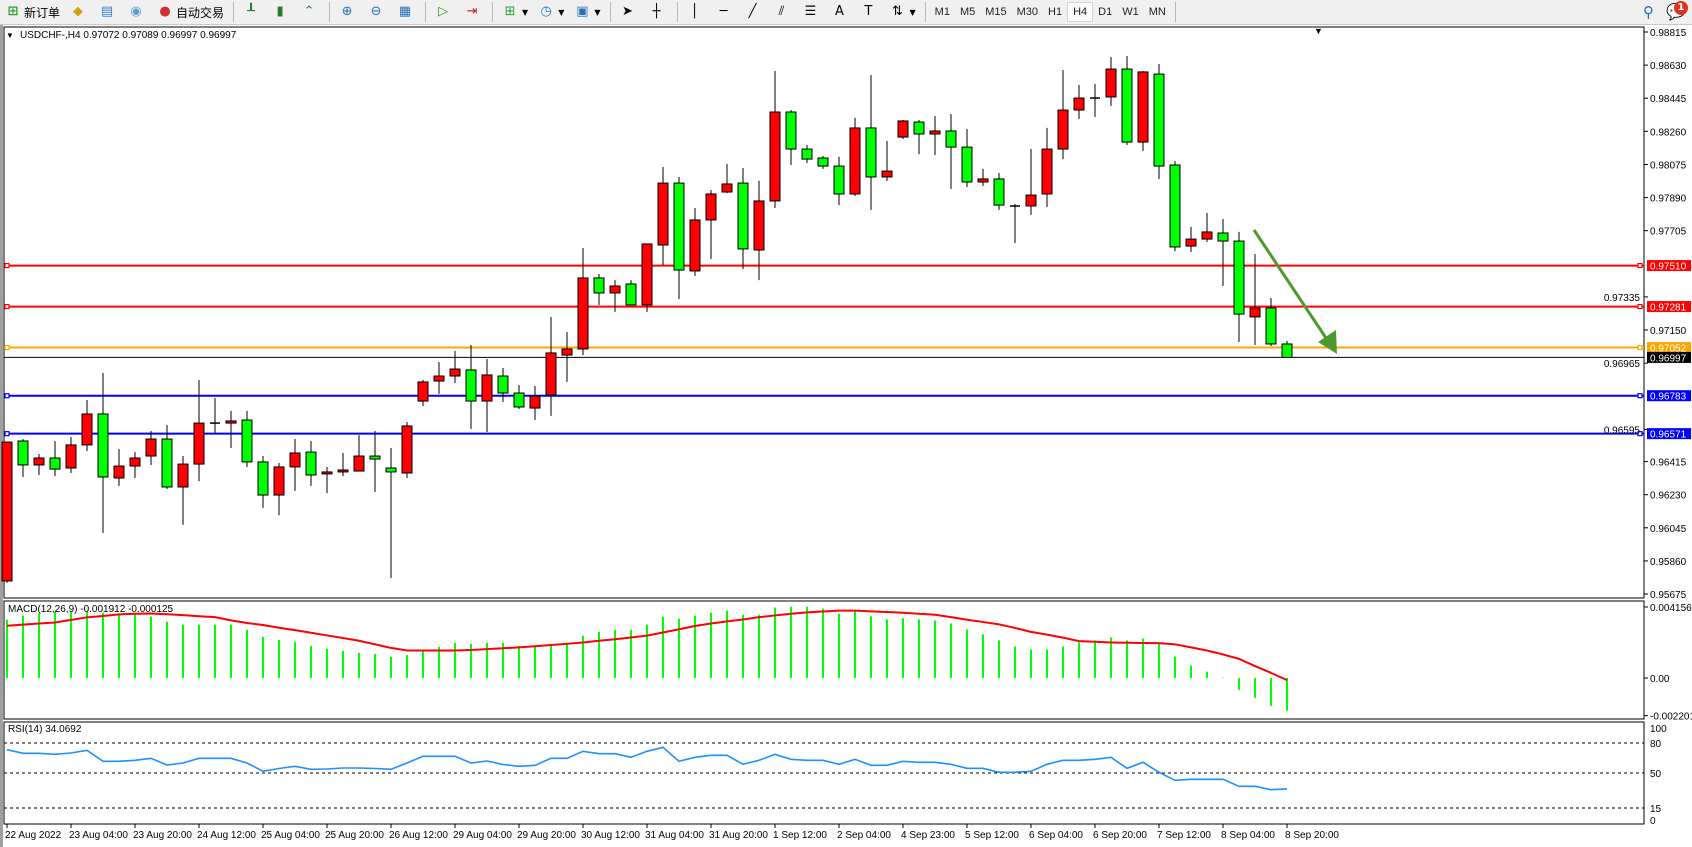 This screenshot has height=847, width=1692. Describe the element at coordinates (658, 12) in the screenshot. I see `crosshair-button: ┼` at that location.